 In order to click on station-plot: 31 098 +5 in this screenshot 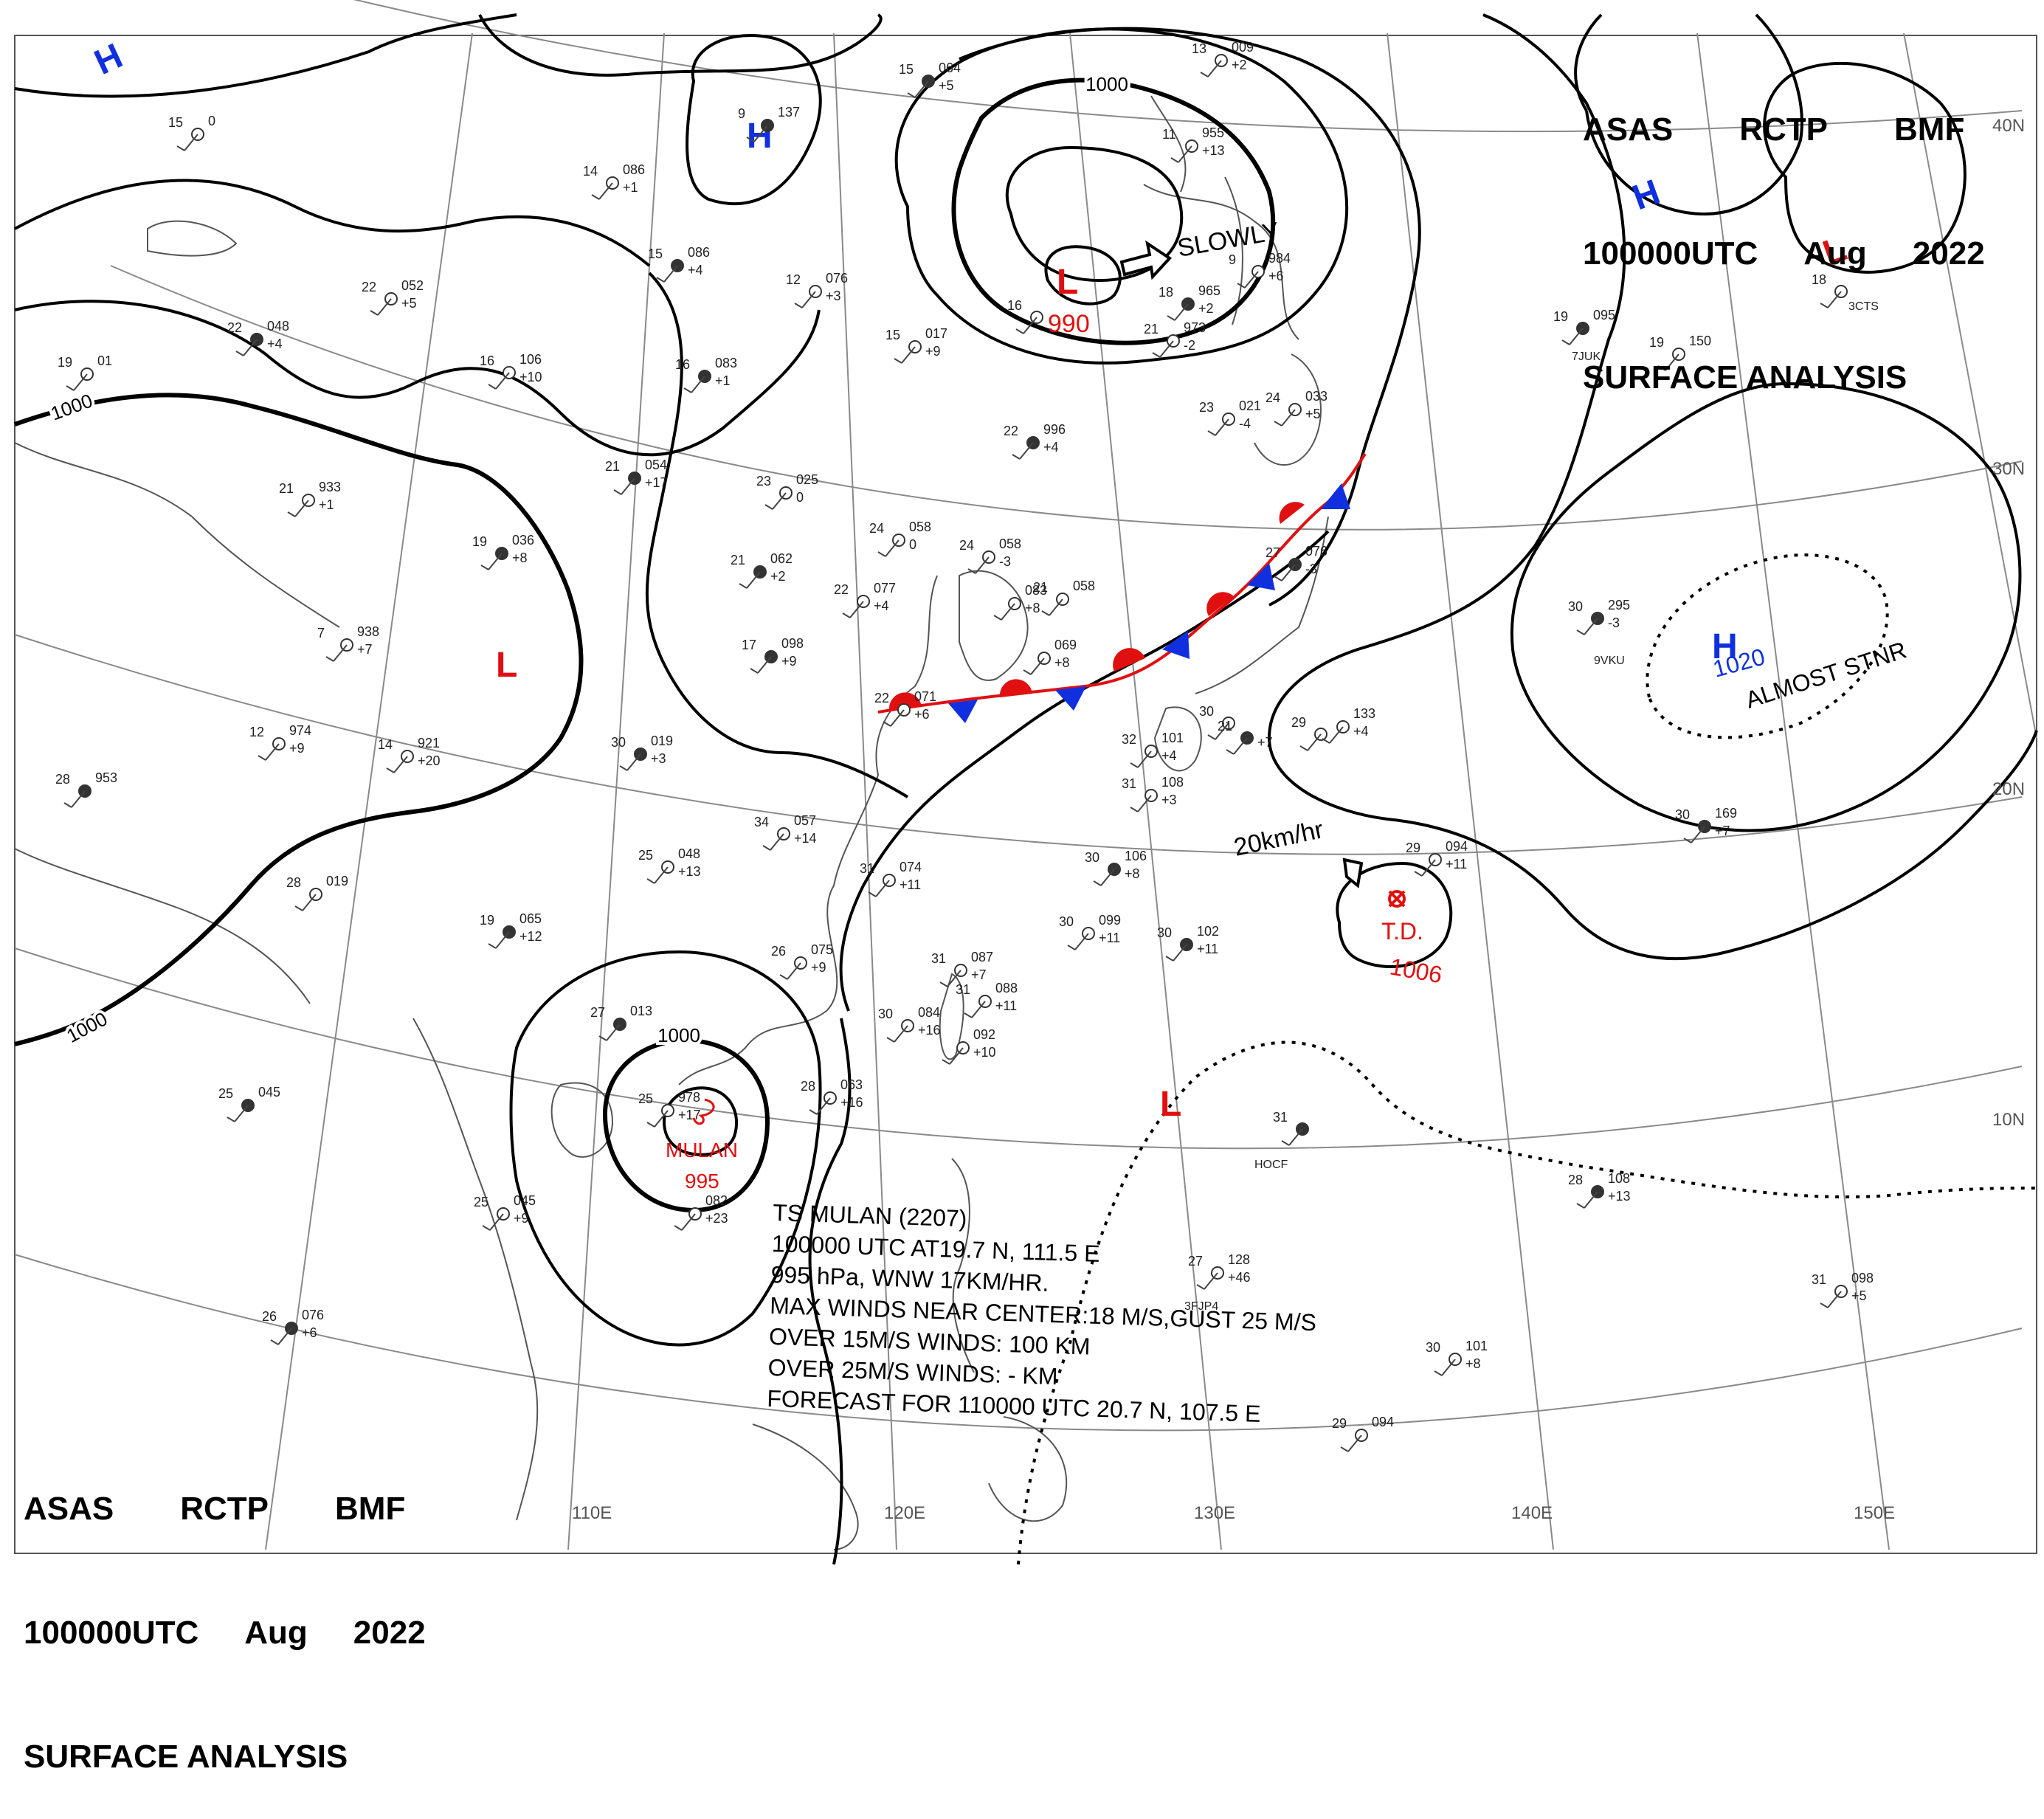, I will do `click(1843, 1290)`.